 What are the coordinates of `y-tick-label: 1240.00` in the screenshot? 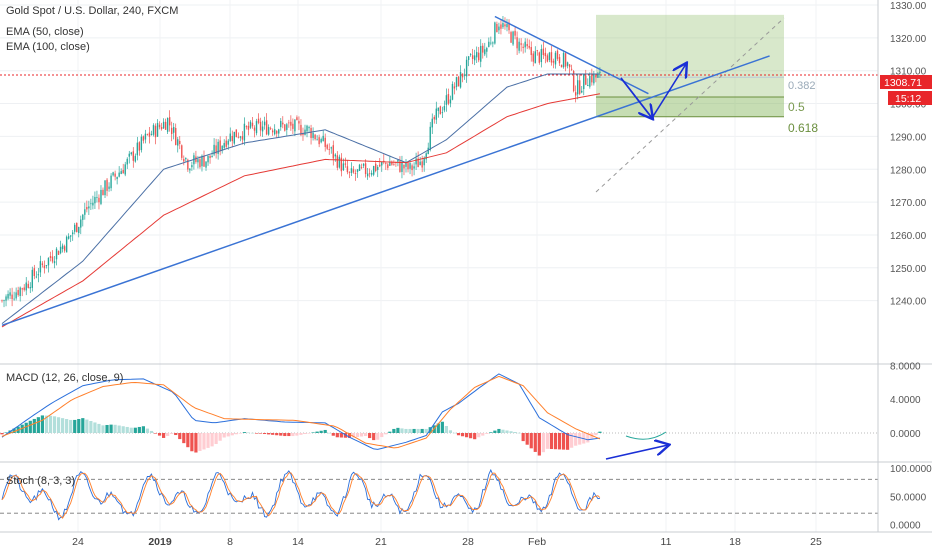 It's located at (908, 302).